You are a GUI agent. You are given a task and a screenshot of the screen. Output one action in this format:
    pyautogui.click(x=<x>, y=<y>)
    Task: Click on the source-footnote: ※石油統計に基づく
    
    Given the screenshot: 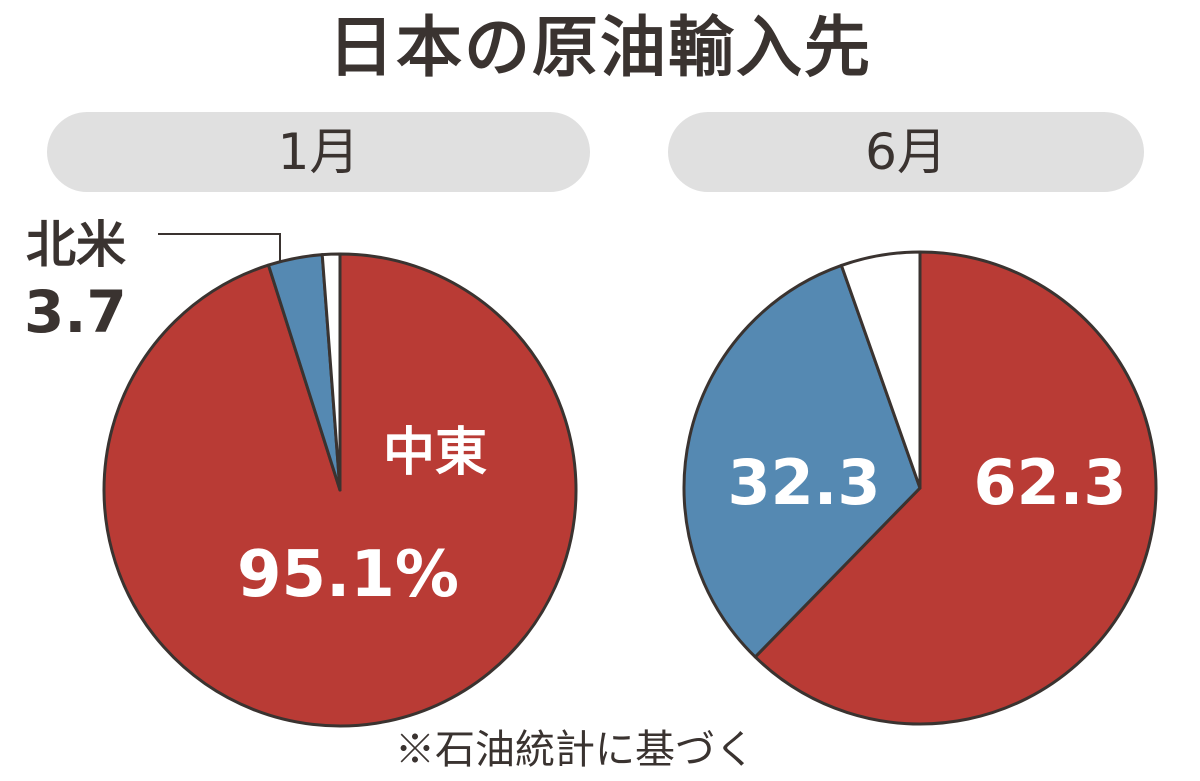 What is the action you would take?
    pyautogui.click(x=575, y=750)
    